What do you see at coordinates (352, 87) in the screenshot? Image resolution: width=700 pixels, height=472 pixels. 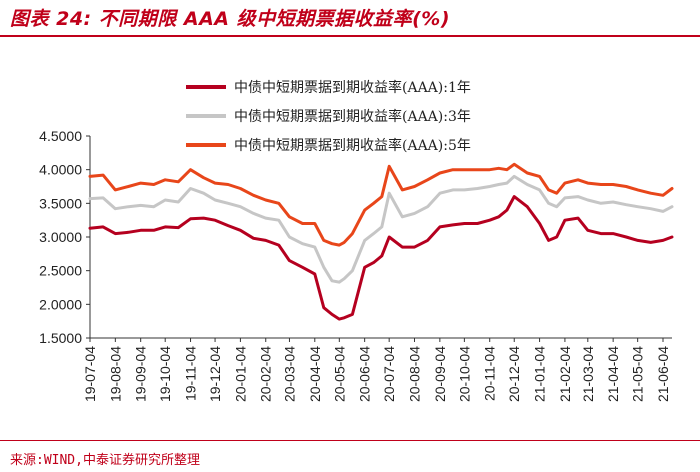 I see `legend-label-1: 中债中短期票据到期收益率(AAA):1年` at bounding box center [352, 87].